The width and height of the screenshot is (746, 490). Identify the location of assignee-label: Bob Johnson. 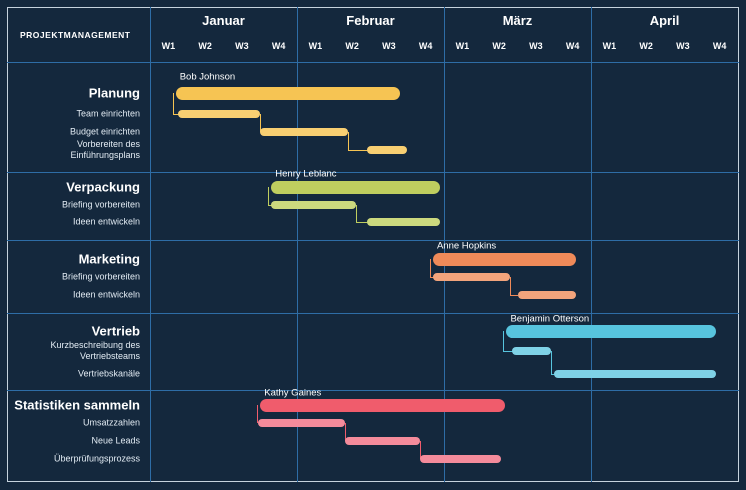
(207, 77).